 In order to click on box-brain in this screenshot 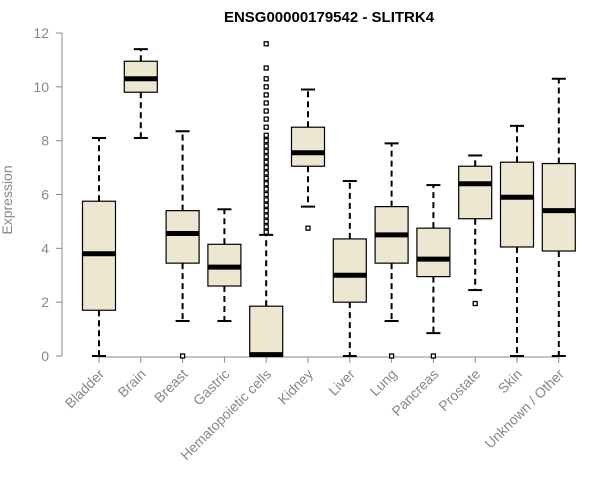, I will do `click(140, 93)`.